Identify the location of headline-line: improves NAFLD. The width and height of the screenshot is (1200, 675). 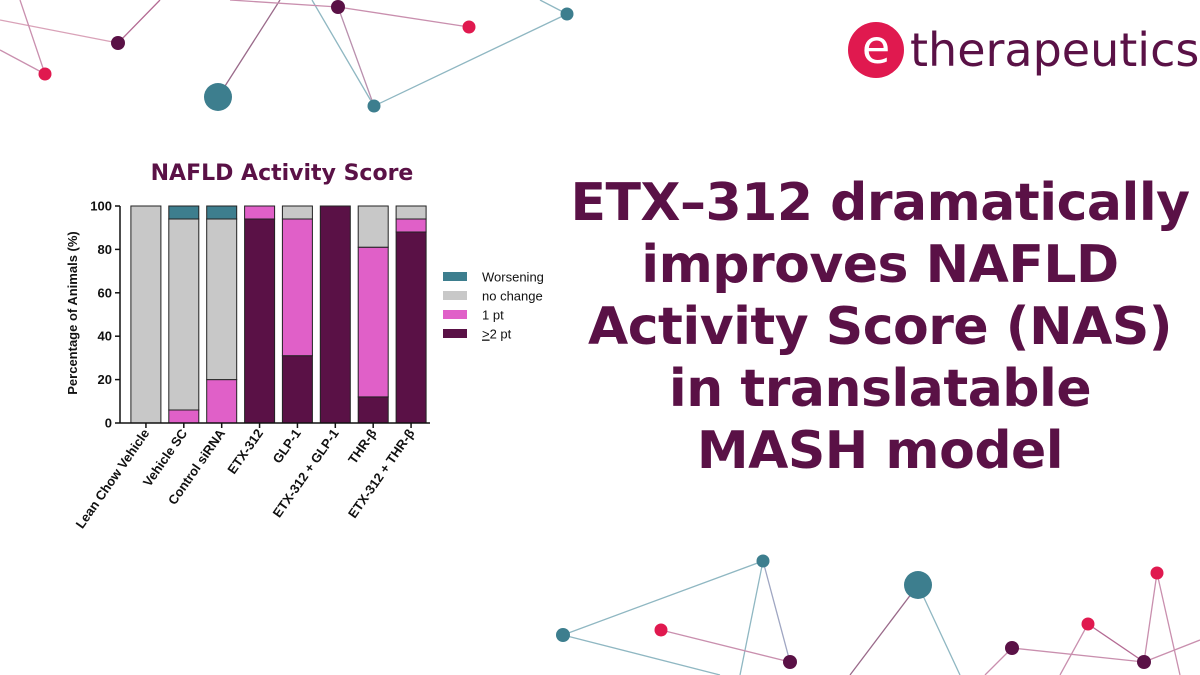
(880, 265).